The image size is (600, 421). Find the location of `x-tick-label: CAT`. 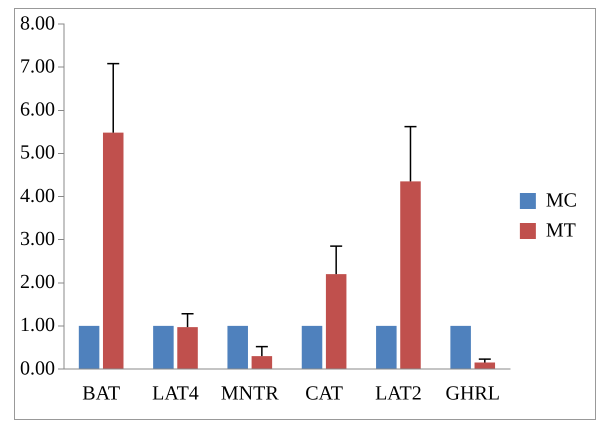

x-tick-label: CAT is located at coordinates (324, 393).